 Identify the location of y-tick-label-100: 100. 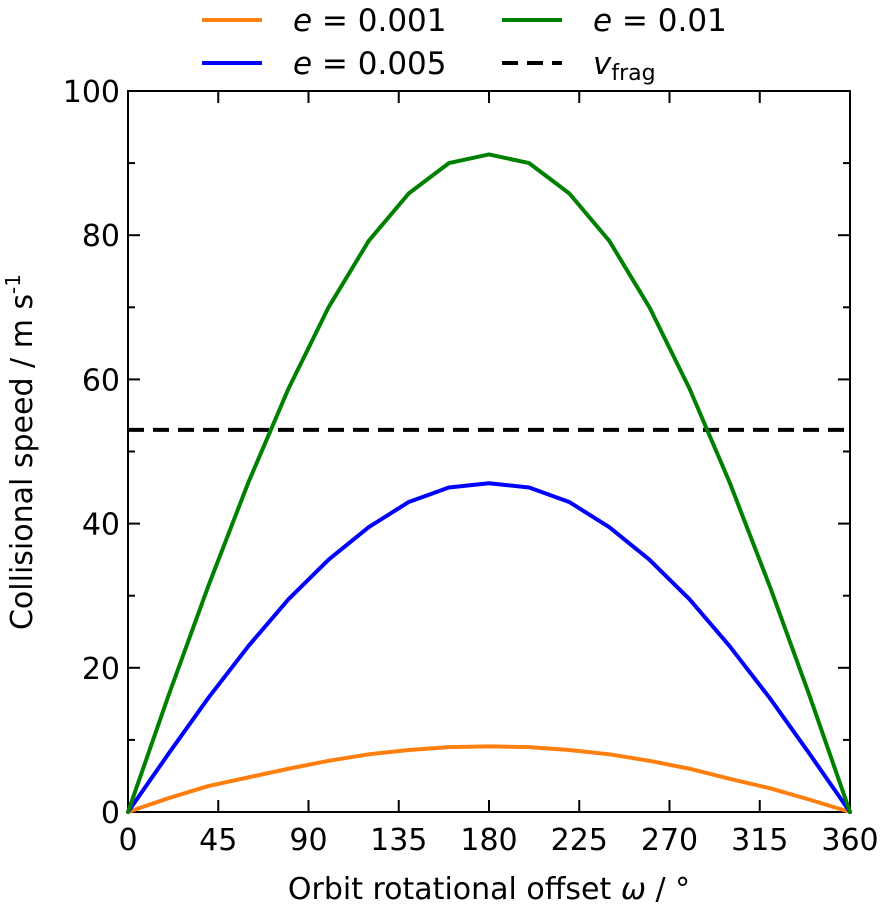
(91, 92).